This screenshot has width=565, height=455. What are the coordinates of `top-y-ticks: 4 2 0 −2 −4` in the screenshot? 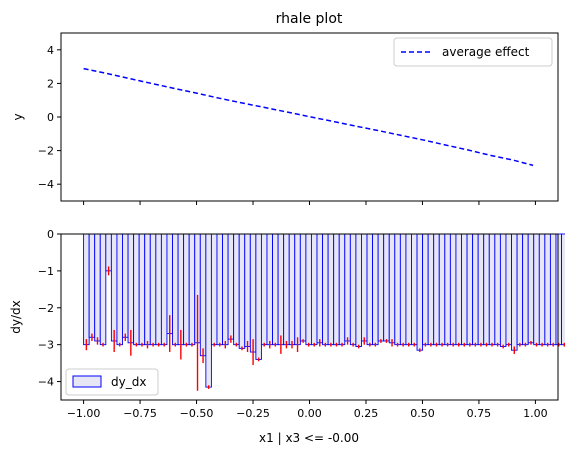 It's located at (49, 117).